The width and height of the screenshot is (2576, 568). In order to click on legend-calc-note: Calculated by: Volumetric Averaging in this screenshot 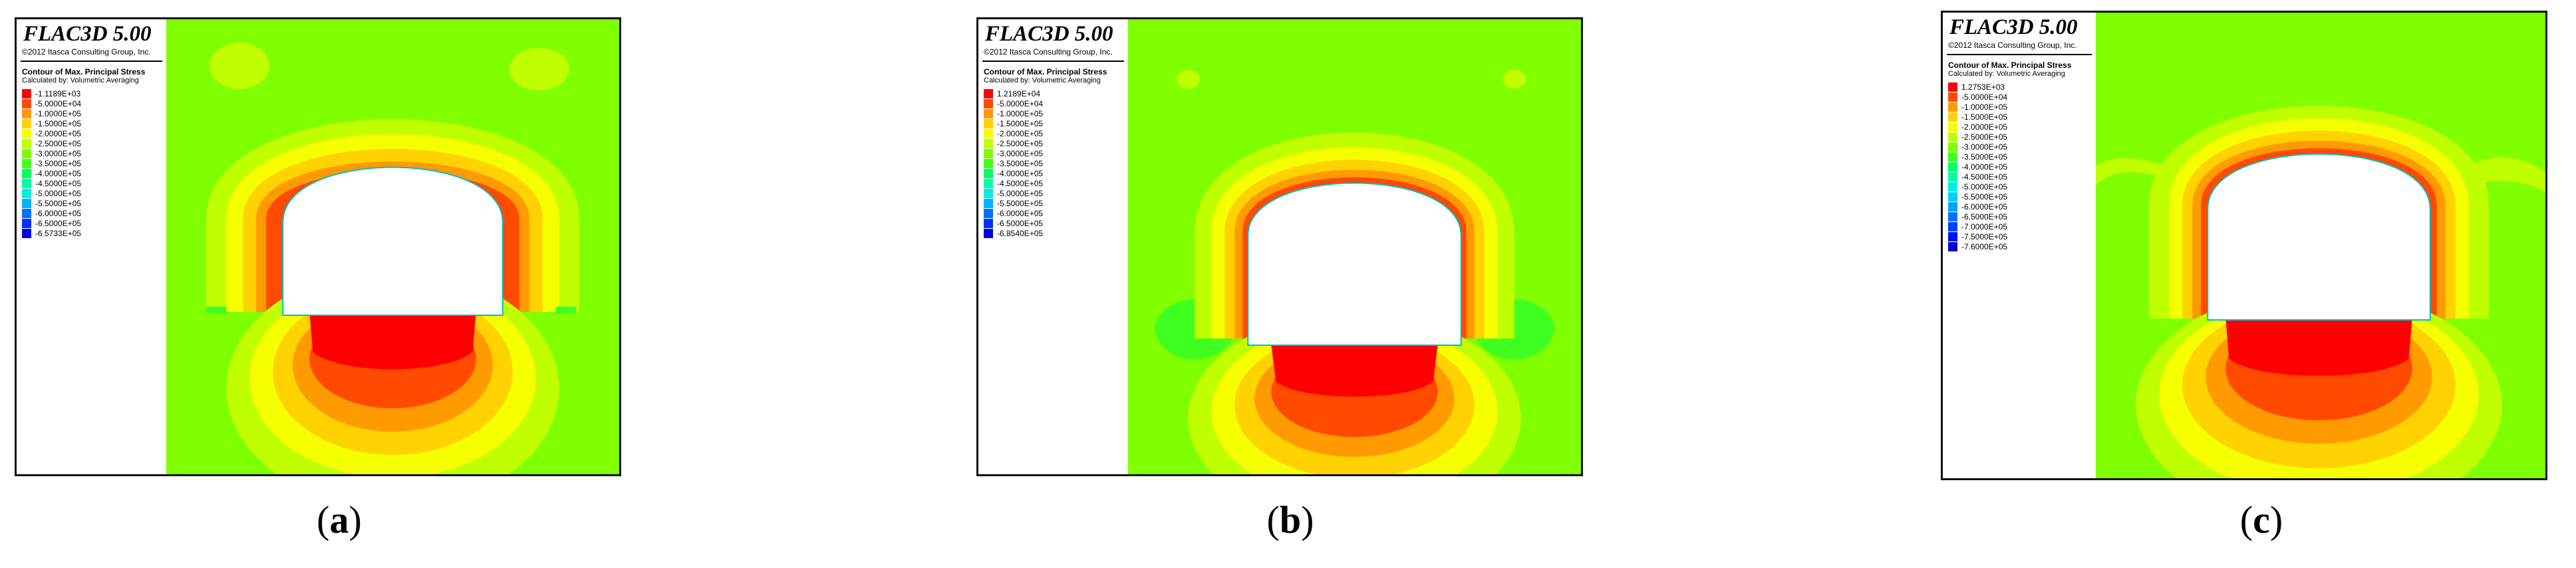, I will do `click(2006, 74)`.